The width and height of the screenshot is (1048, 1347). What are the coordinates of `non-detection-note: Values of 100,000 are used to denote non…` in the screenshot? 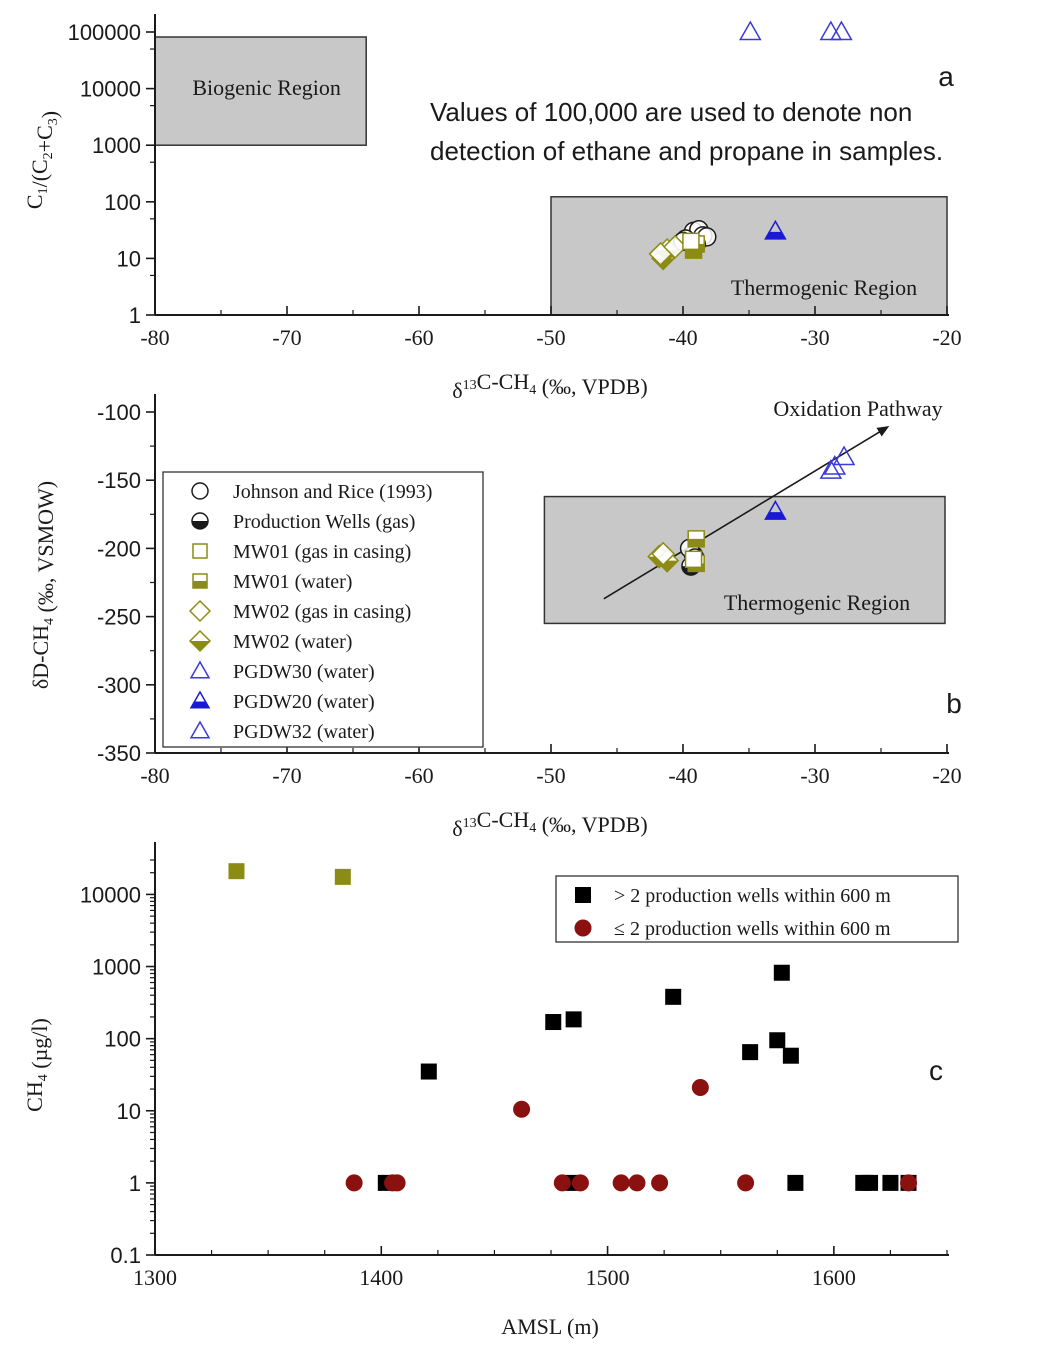 It's located at (686, 131).